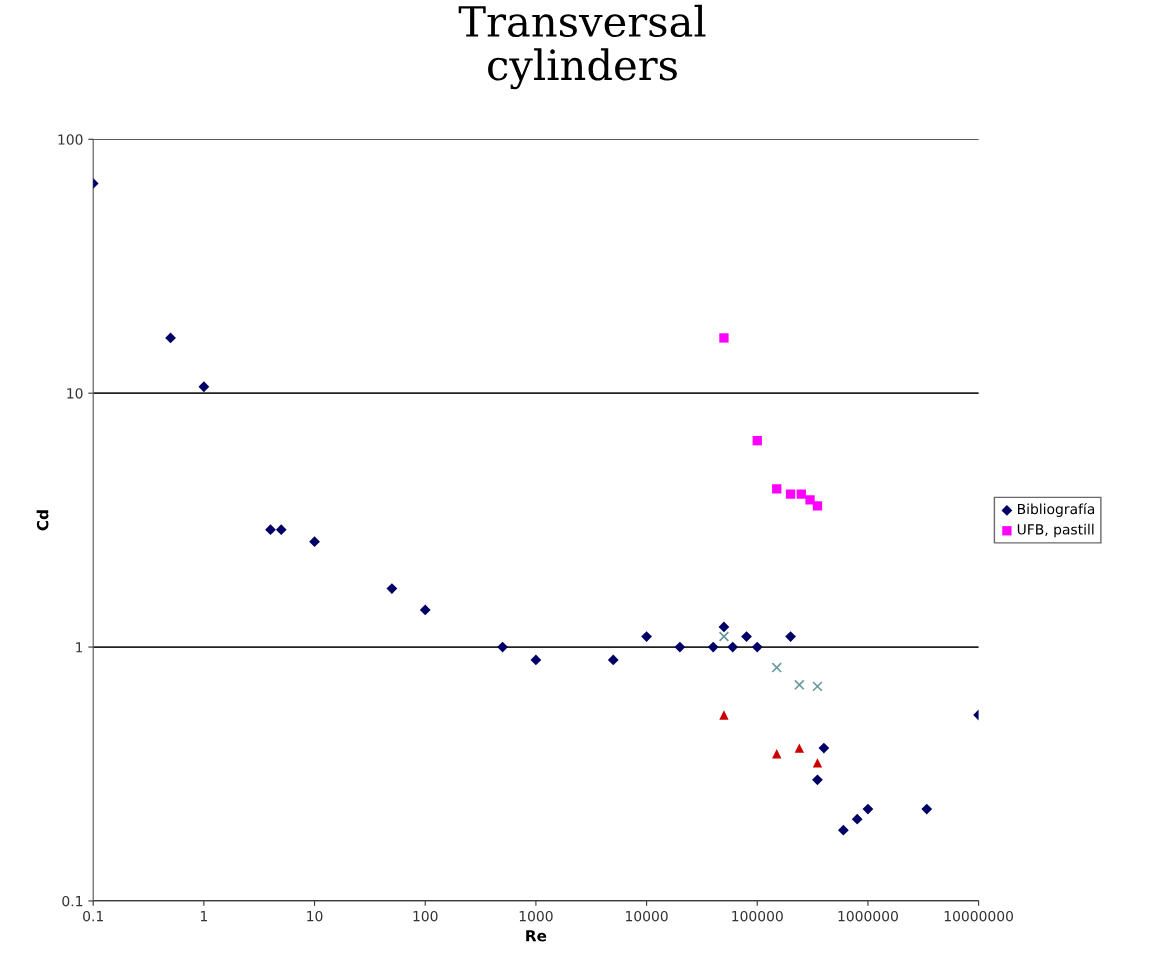  I want to click on x-tick-label: 10000, so click(647, 916).